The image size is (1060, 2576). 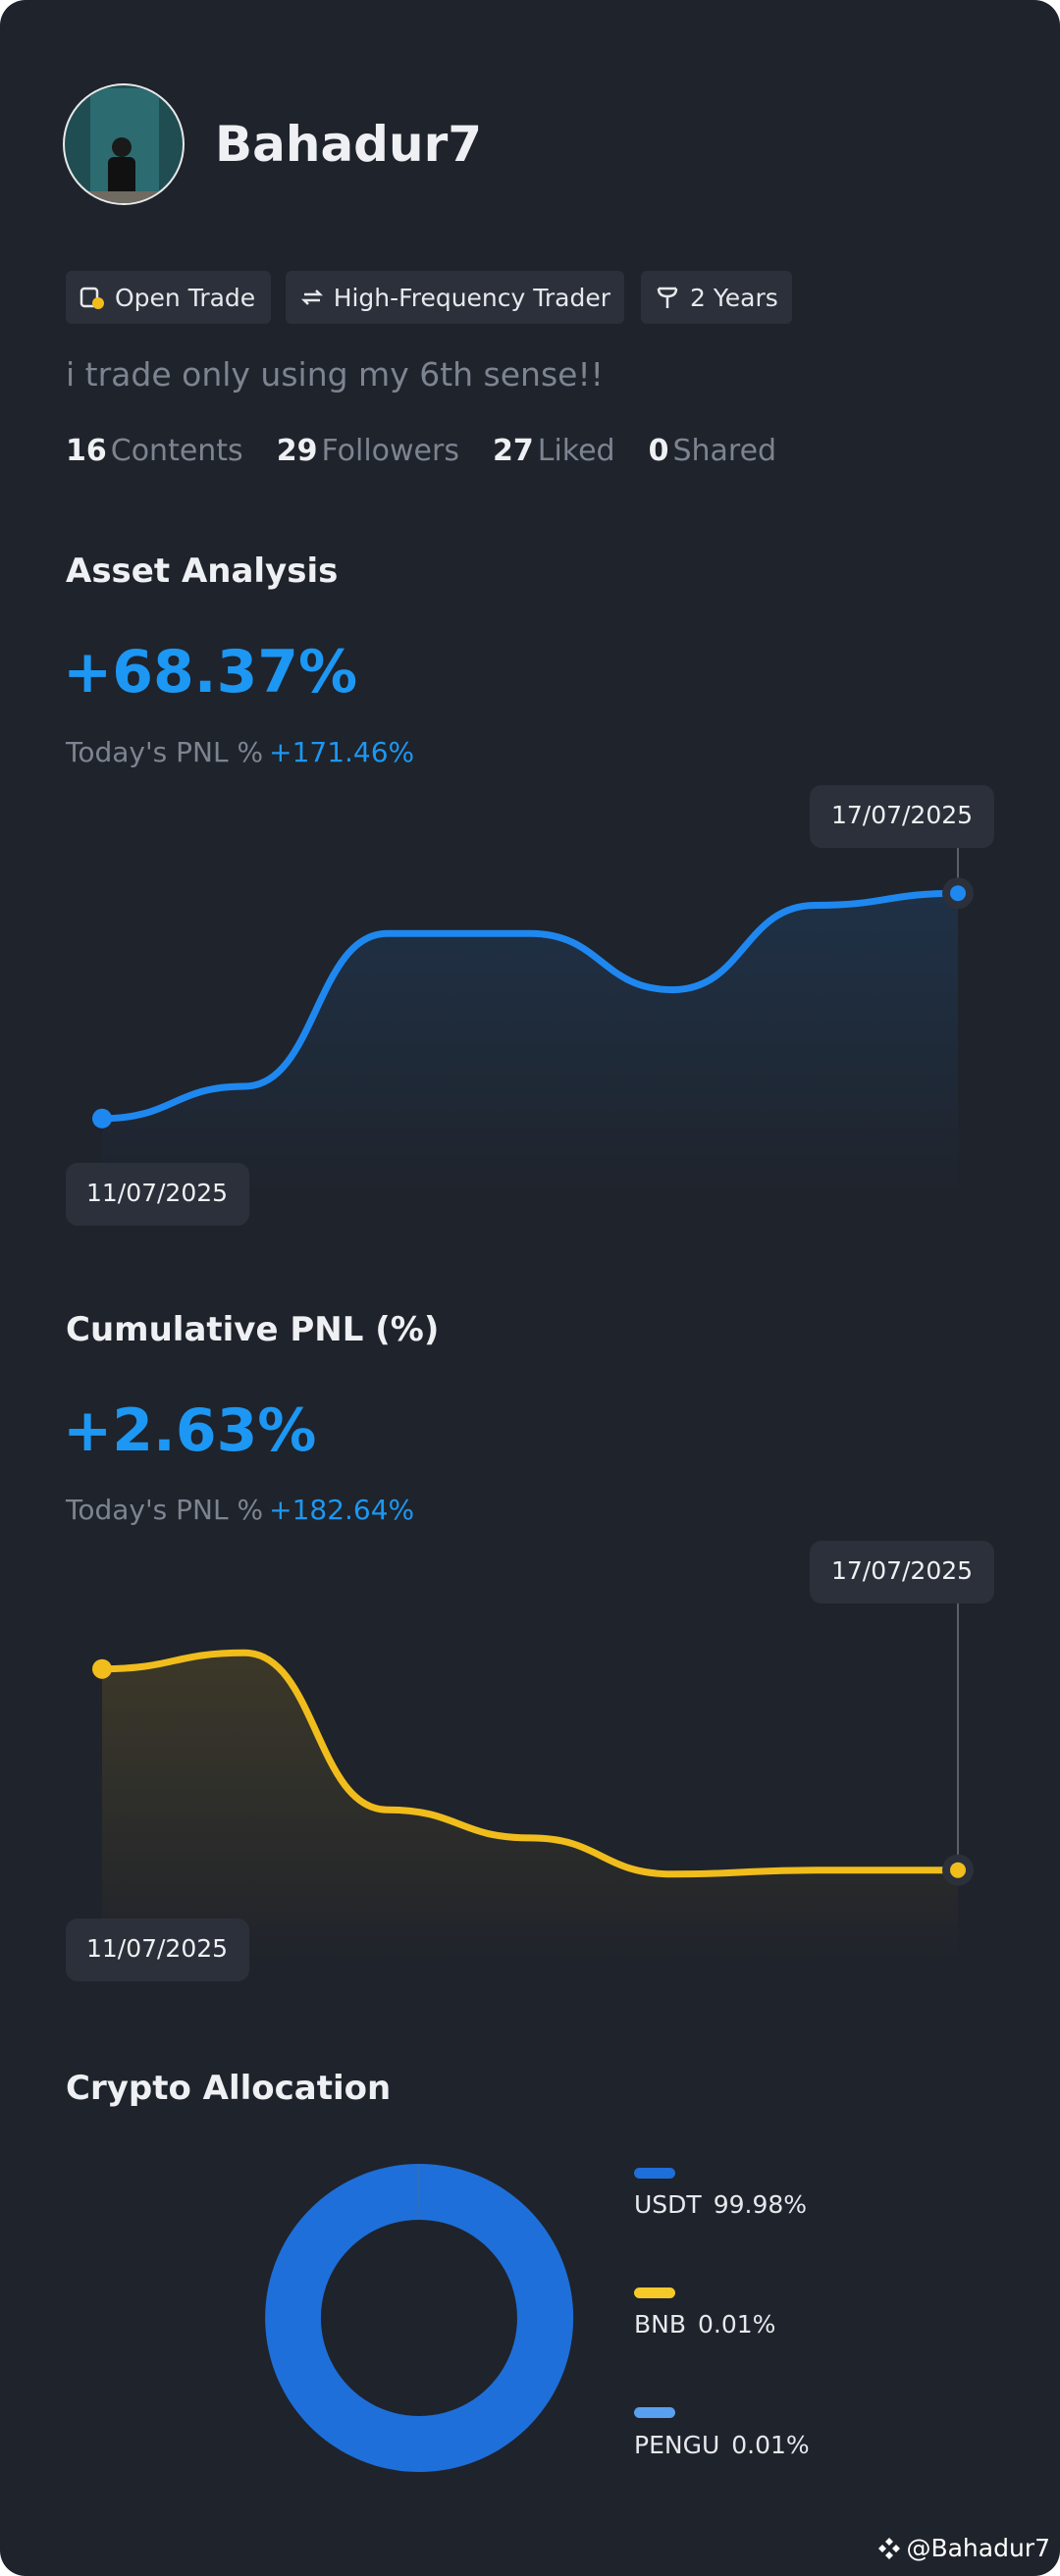 I want to click on legend-entry: BNB 0.01%, so click(x=705, y=2324).